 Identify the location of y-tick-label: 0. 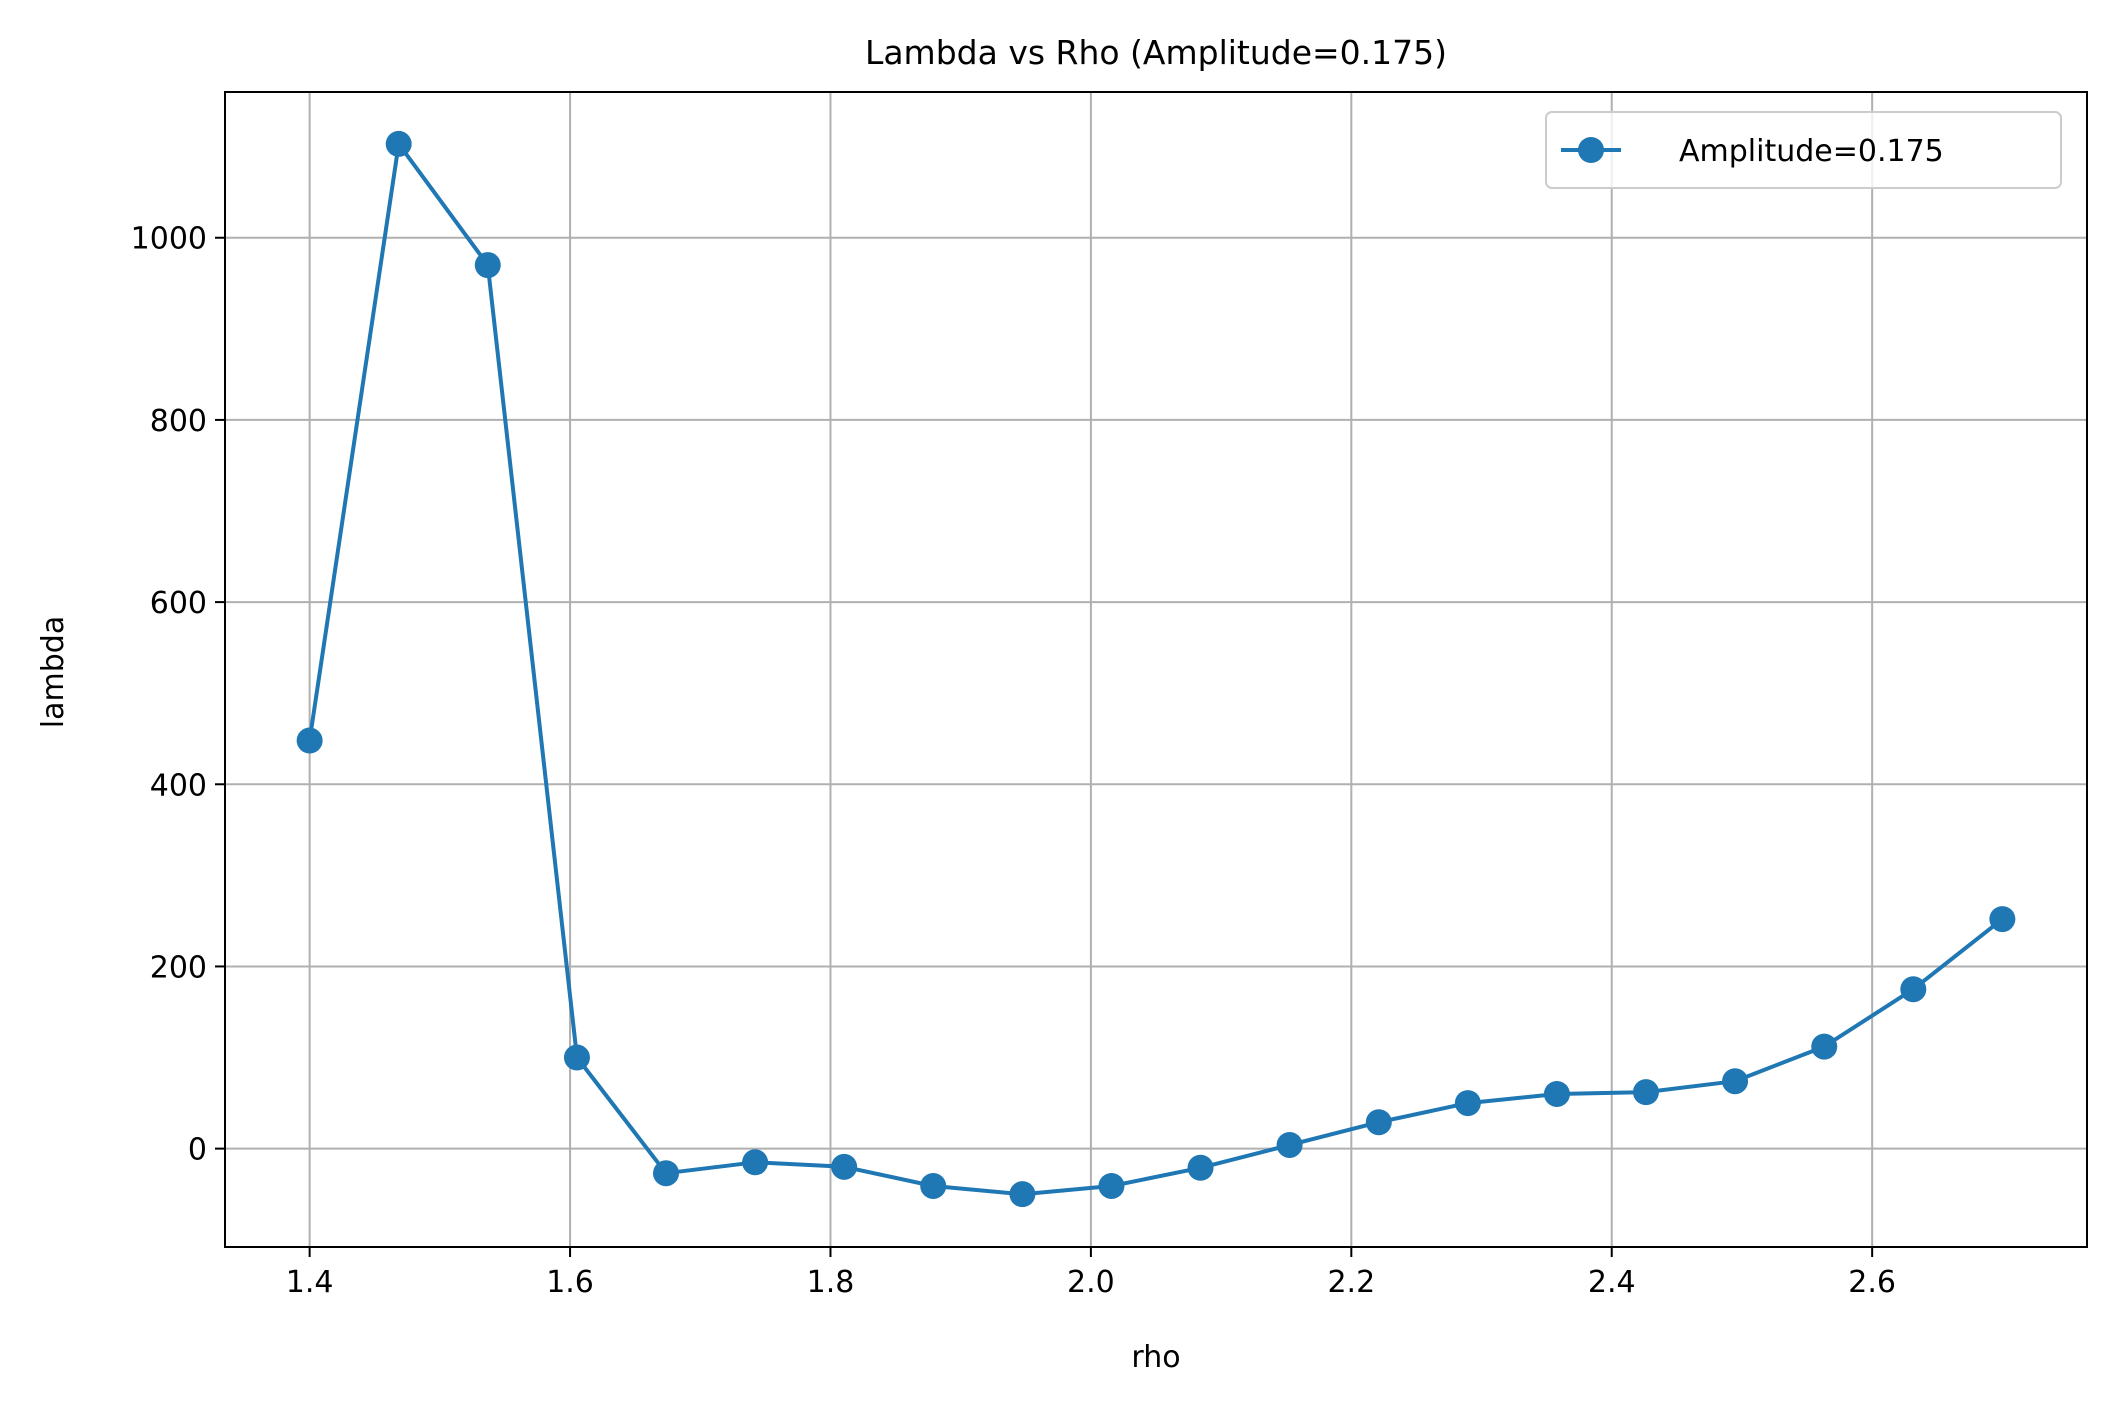
(197, 1150).